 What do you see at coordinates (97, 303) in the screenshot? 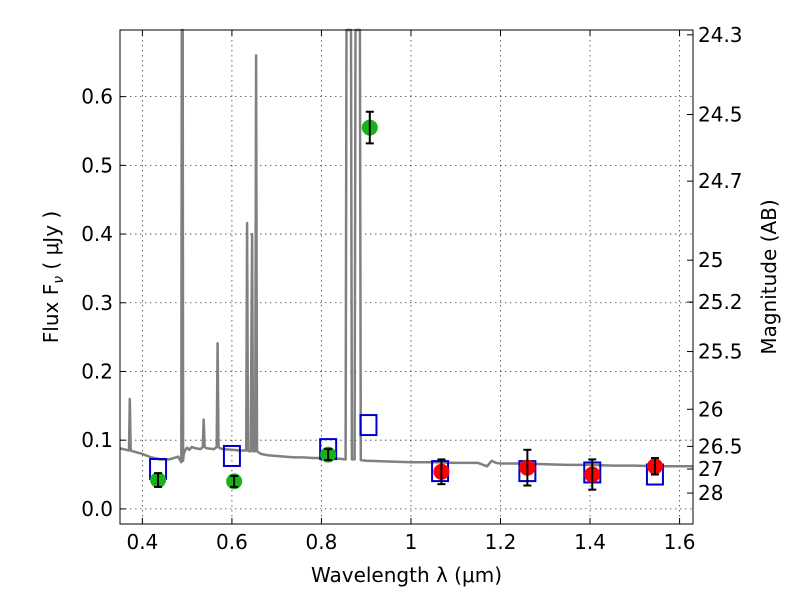
I see `y-tick-label: 0.3` at bounding box center [97, 303].